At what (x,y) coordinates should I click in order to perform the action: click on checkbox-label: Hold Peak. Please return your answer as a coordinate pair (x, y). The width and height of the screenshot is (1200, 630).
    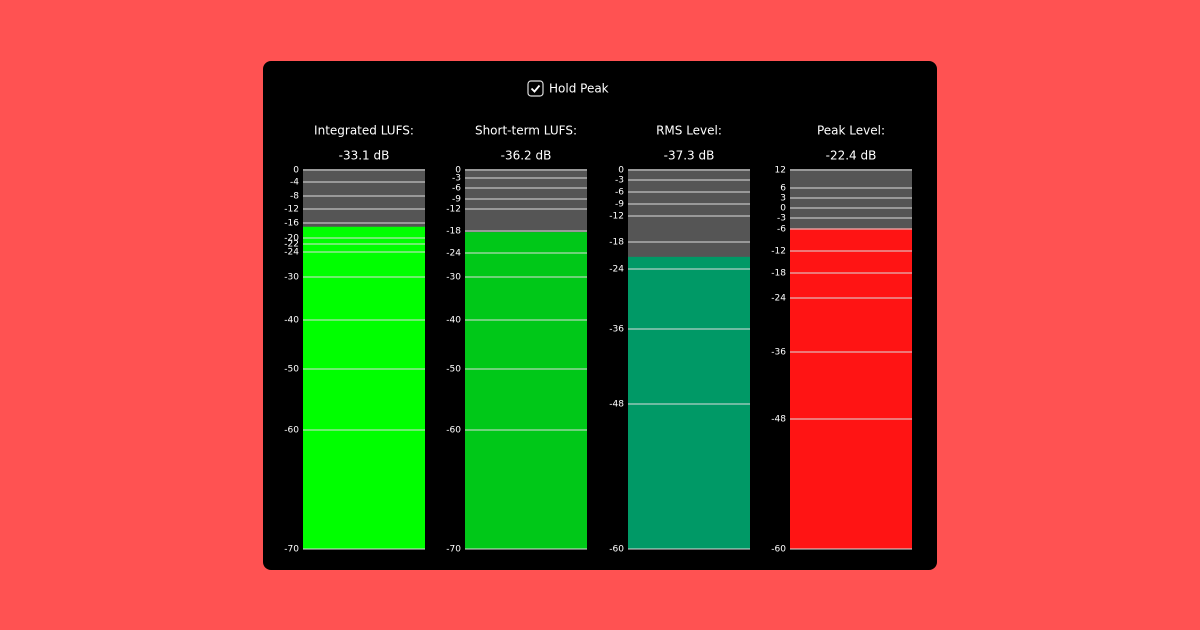
    Looking at the image, I should click on (579, 89).